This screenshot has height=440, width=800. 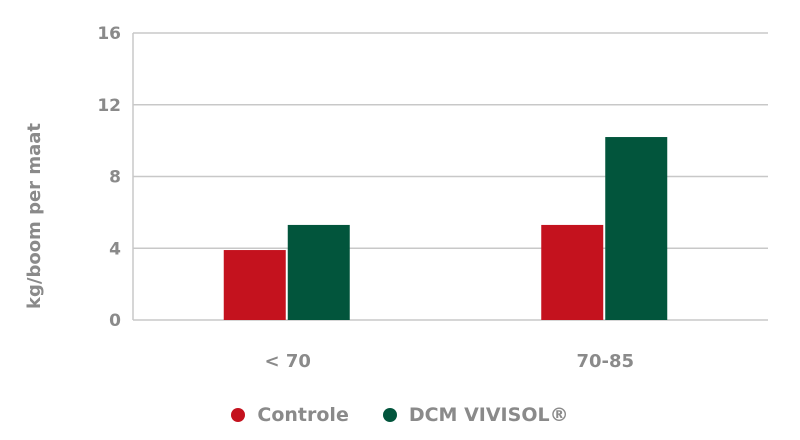 I want to click on legend-item-controle: Controle, so click(x=290, y=415).